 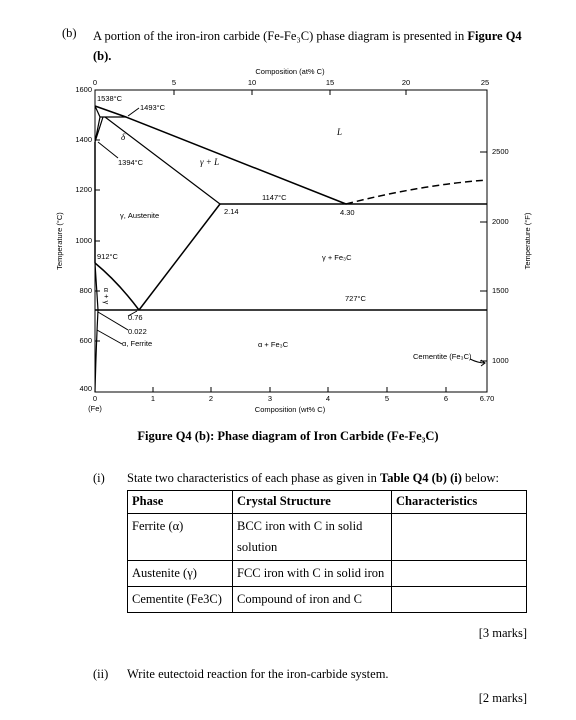 What do you see at coordinates (211, 398) in the screenshot?
I see `bottom-tick: 2` at bounding box center [211, 398].